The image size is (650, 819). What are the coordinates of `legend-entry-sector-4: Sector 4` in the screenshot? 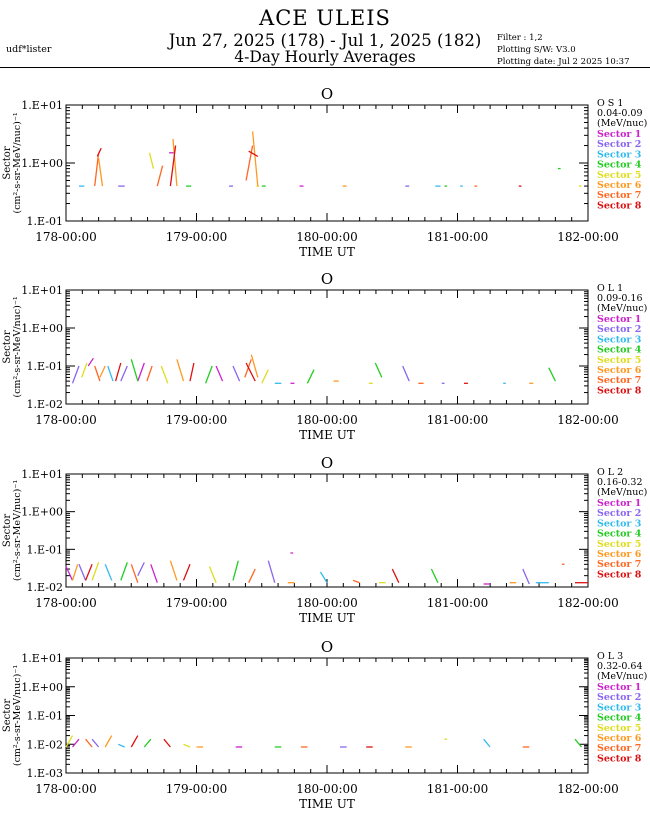 It's located at (619, 350).